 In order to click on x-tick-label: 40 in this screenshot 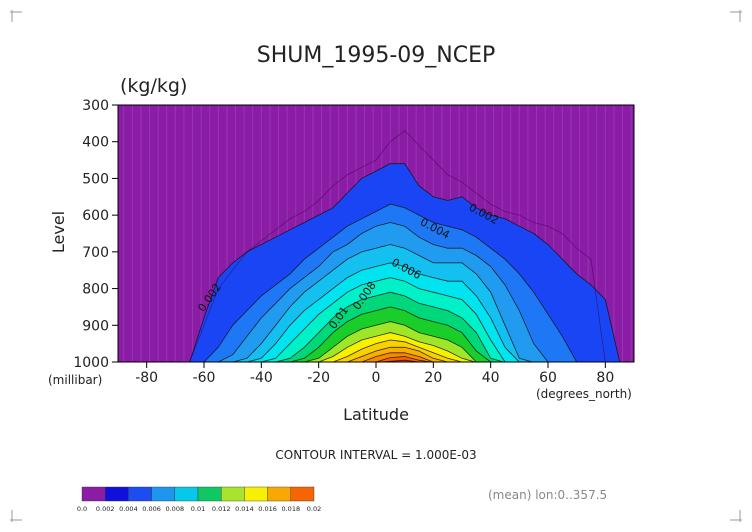, I will do `click(491, 378)`.